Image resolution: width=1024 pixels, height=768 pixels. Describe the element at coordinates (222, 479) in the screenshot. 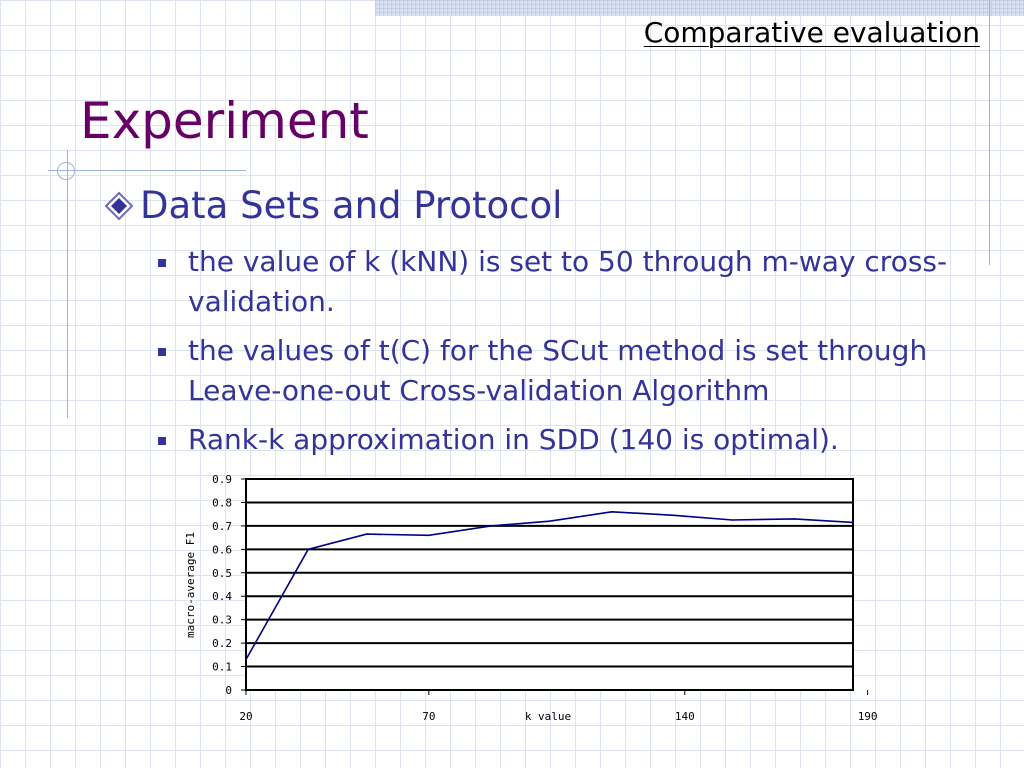

I see `y-tick-label: 0.9` at that location.